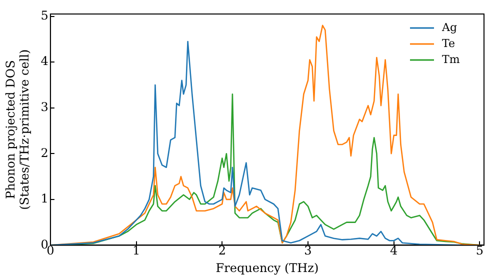 This screenshot has height=280, width=500. Describe the element at coordinates (25, 129) in the screenshot. I see `text: (States/THz·primitive cell)` at that location.